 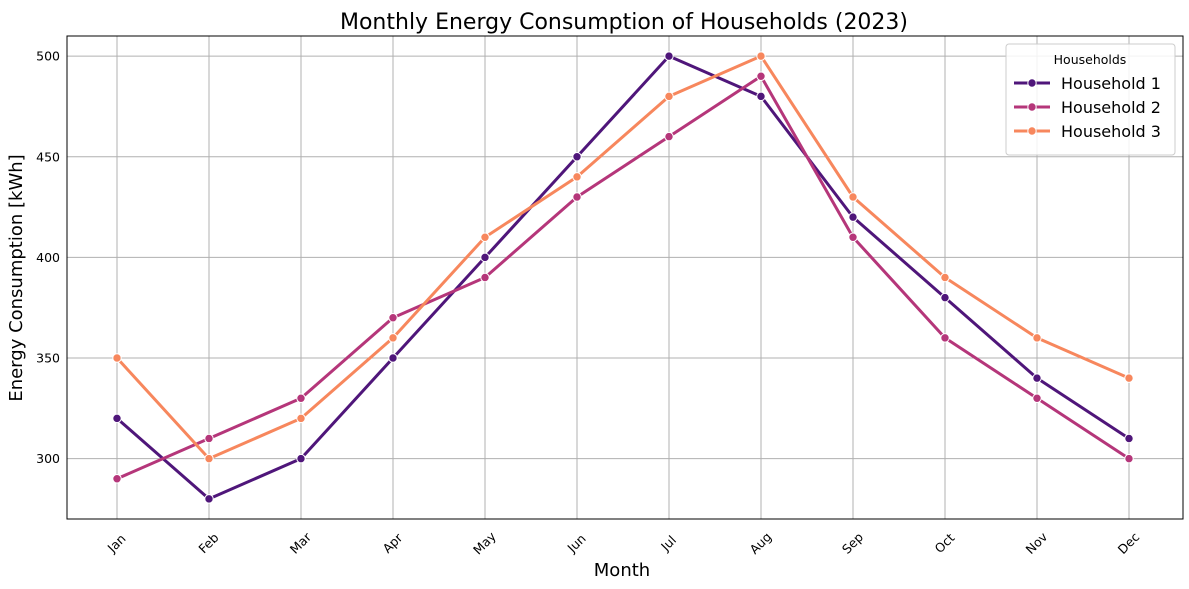 What do you see at coordinates (1111, 83) in the screenshot?
I see `legend-label: Household 1` at bounding box center [1111, 83].